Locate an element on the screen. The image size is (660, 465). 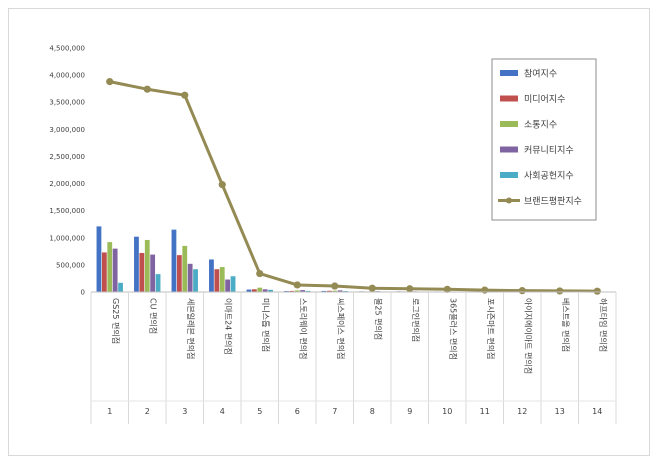
category-index: 5 is located at coordinates (259, 411).